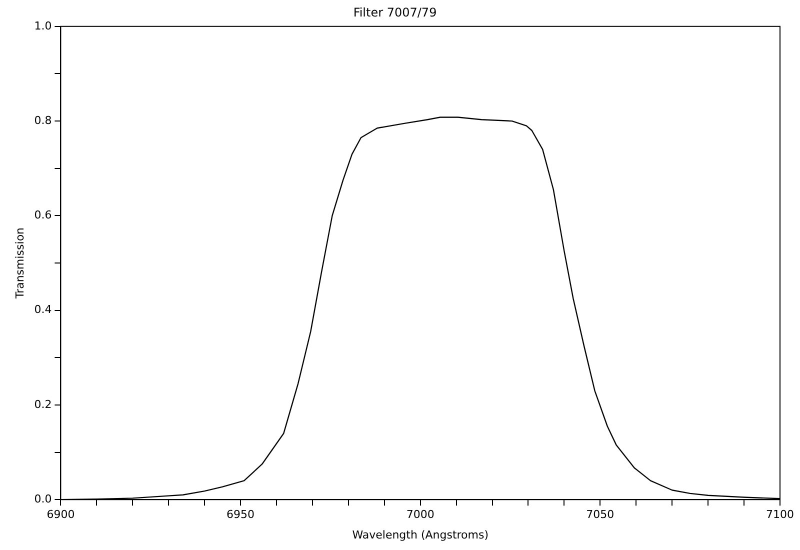 This screenshot has width=800, height=550. Describe the element at coordinates (240, 515) in the screenshot. I see `x-tick-label: 6950` at that location.